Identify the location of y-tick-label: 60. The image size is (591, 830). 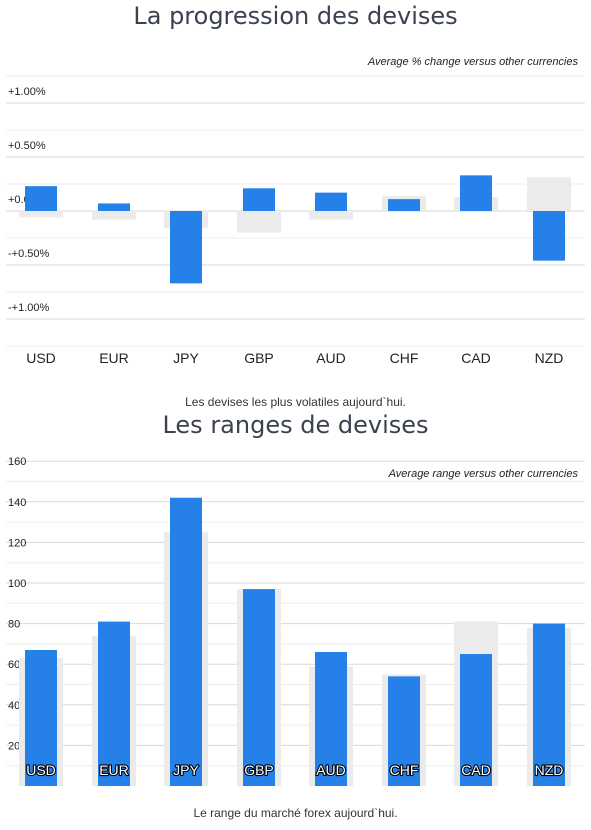
(14, 665).